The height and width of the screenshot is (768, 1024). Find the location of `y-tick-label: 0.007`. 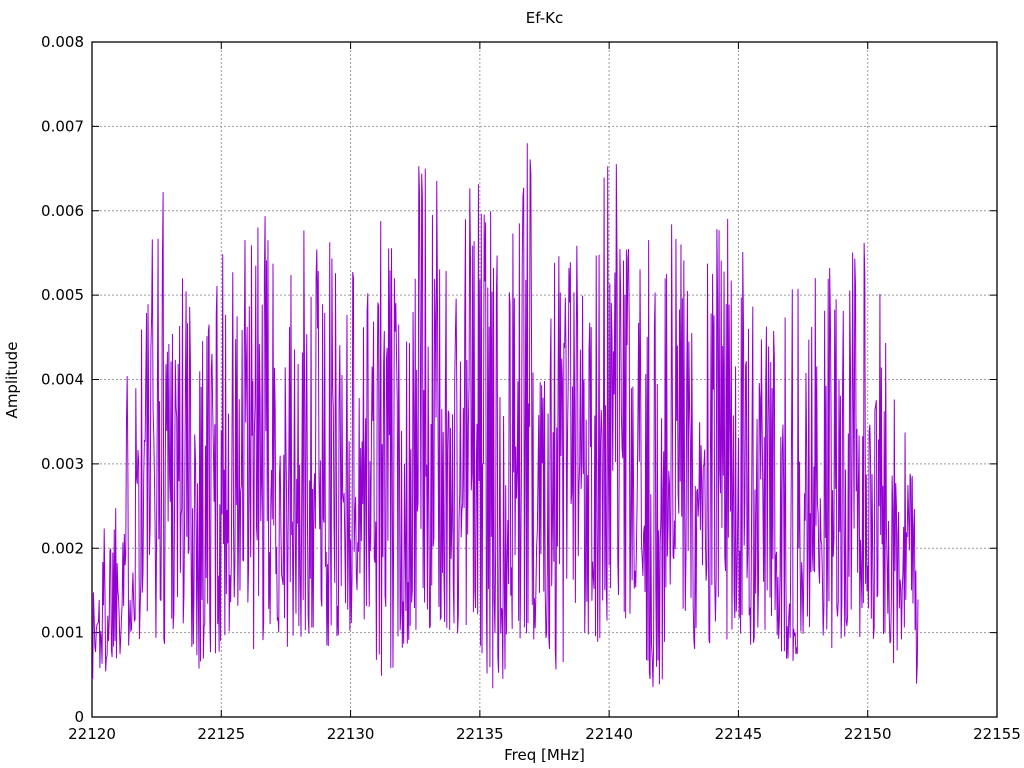

y-tick-label: 0.007 is located at coordinates (62, 126).